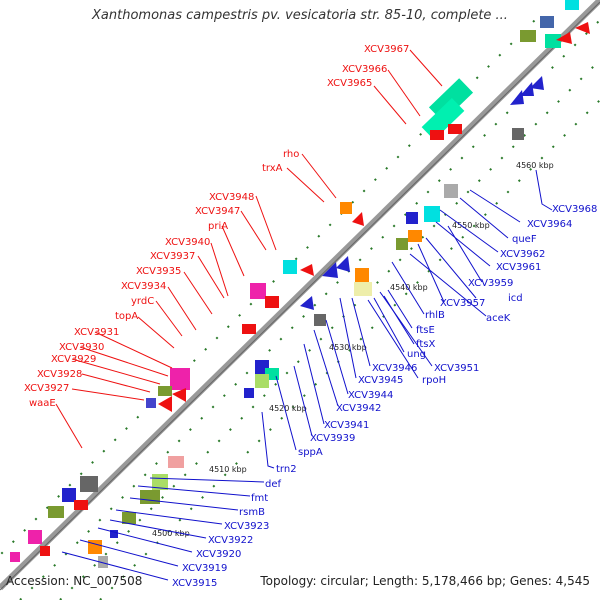 Image resolution: width=600 pixels, height=600 pixels. Describe the element at coordinates (204, 568) in the screenshot. I see `gene-label: XCV3919` at that location.